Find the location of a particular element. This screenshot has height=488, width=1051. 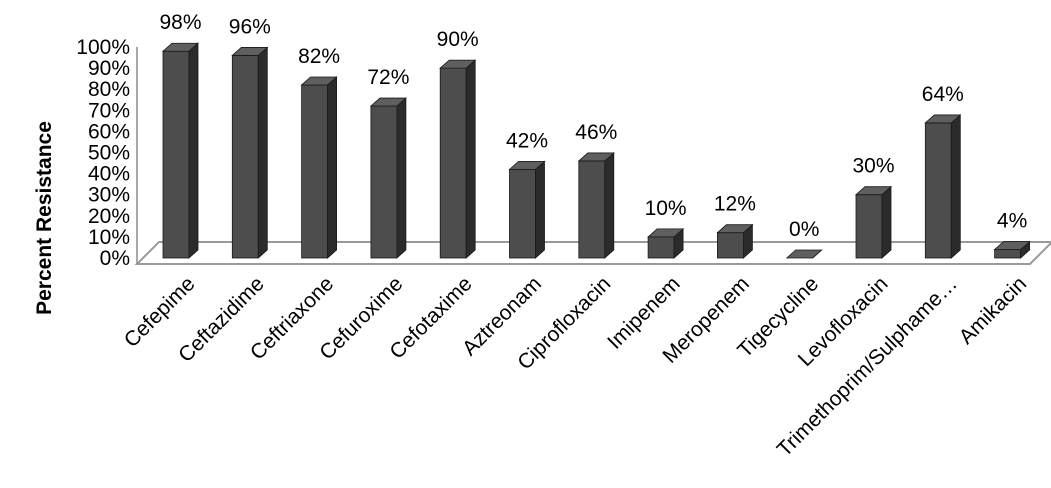

y-axis: 0%10%20%30%40%50%60%70%80%90%100% is located at coordinates (107, 153).